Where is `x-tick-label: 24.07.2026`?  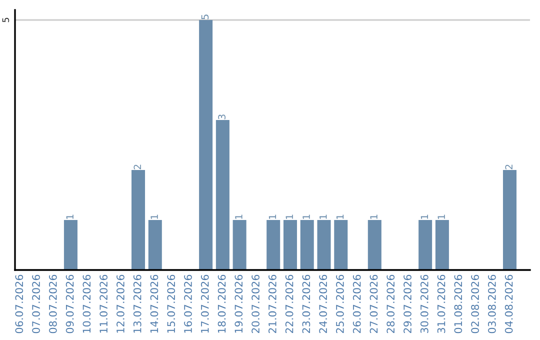
x-tick-label: 24.07.2026 is located at coordinates (323, 304).